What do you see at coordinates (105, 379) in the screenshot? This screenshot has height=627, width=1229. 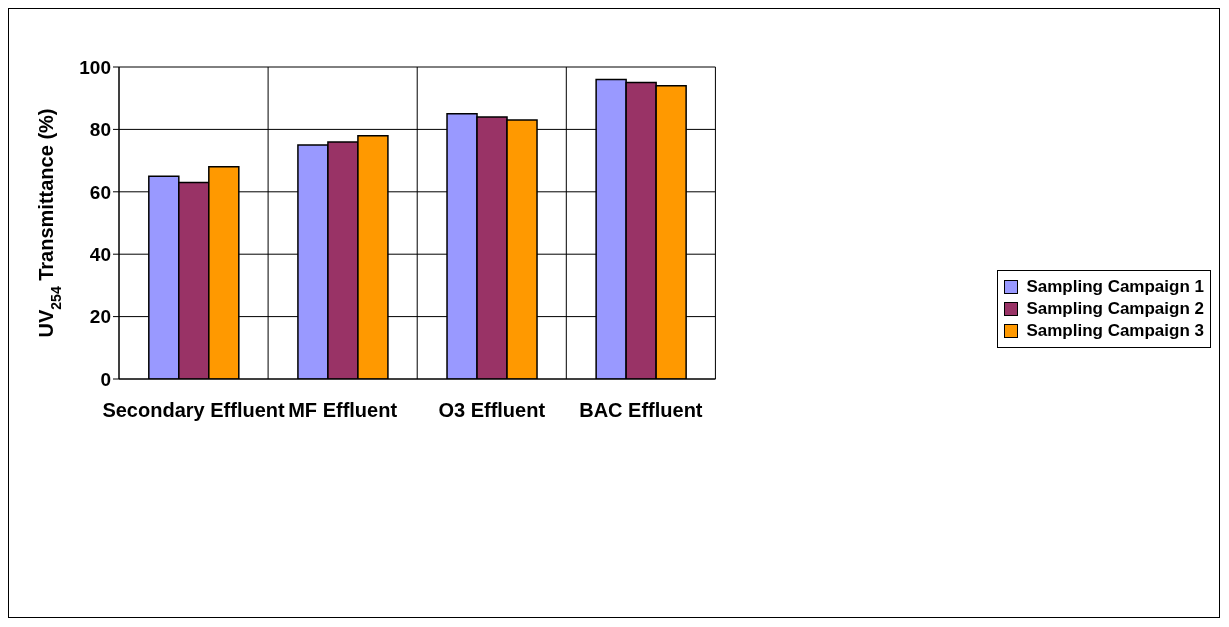 I see `y-tick-label: 0` at bounding box center [105, 379].